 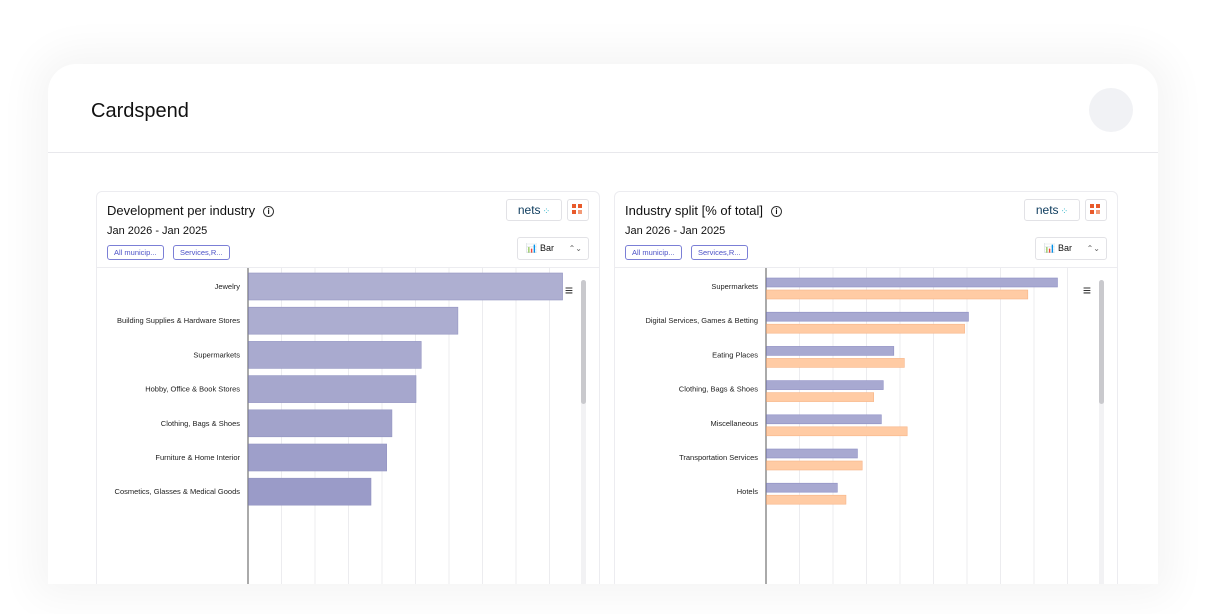 I want to click on card-title-text: Development per industry, so click(x=181, y=210).